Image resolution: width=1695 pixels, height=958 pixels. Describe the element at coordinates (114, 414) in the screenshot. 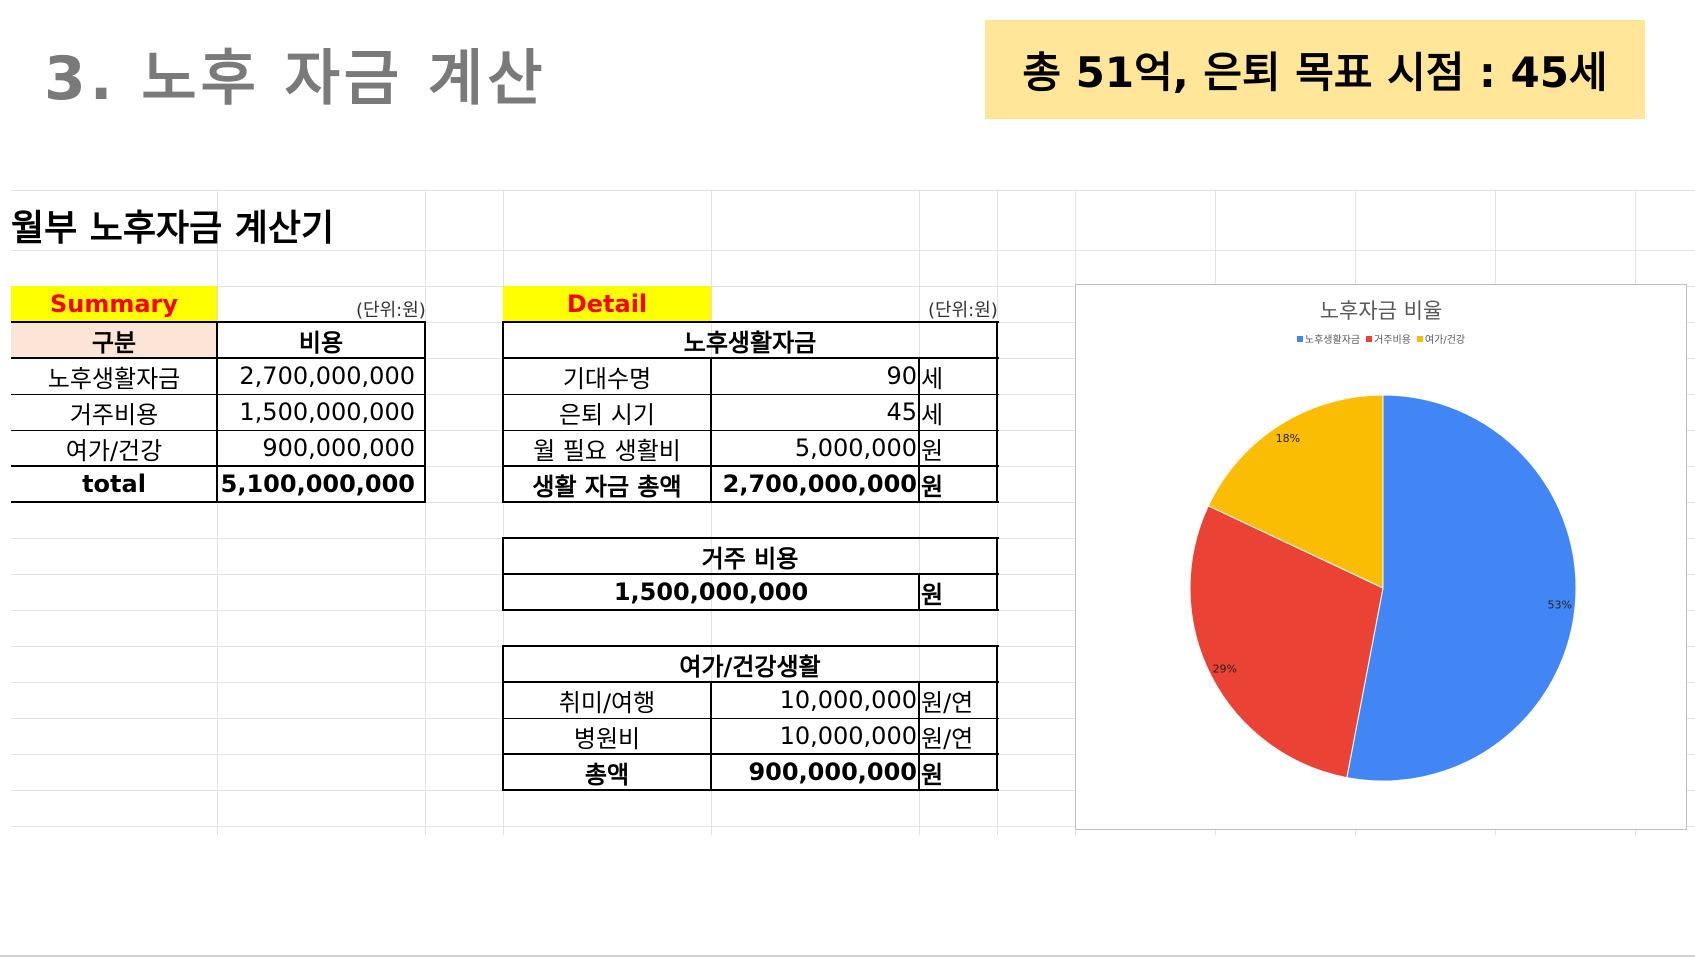

I see `summary-row-name: 거주비용` at that location.